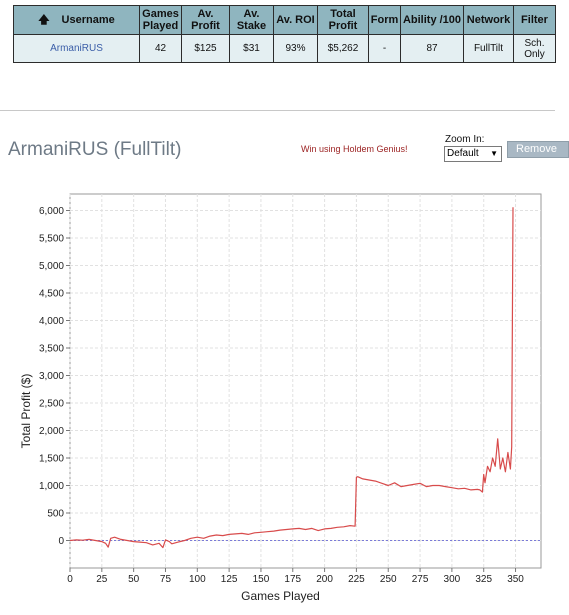 This screenshot has height=615, width=569. I want to click on zoom-select-value: Default, so click(463, 153).